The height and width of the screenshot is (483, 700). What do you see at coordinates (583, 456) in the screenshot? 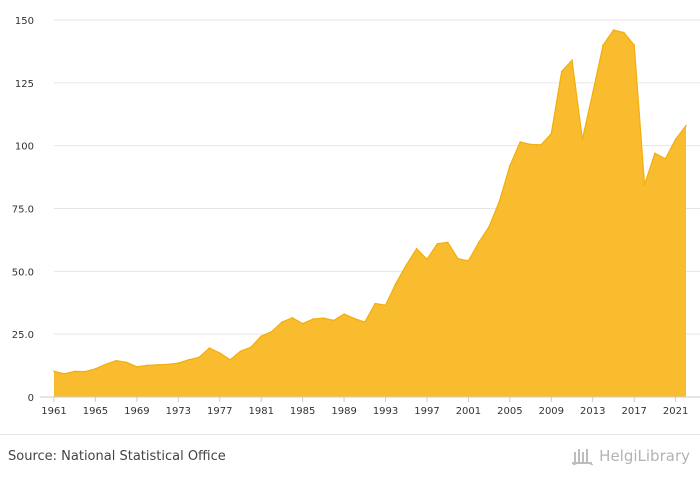
I see `library-icon` at bounding box center [583, 456].